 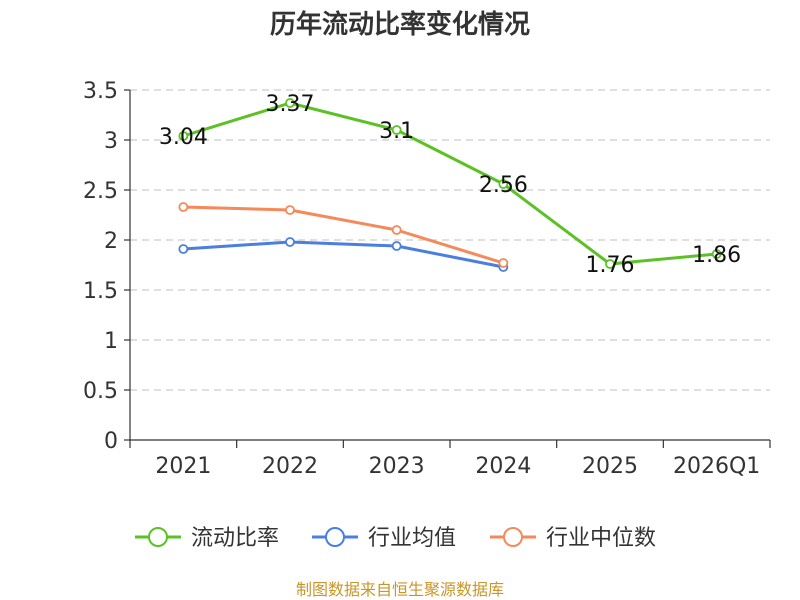 I want to click on x-tick-label: 2025, so click(x=610, y=466).